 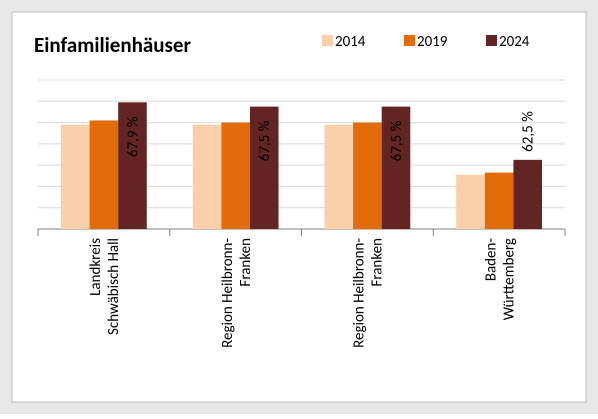 I want to click on data-label: 67,9 %, so click(x=133, y=136).